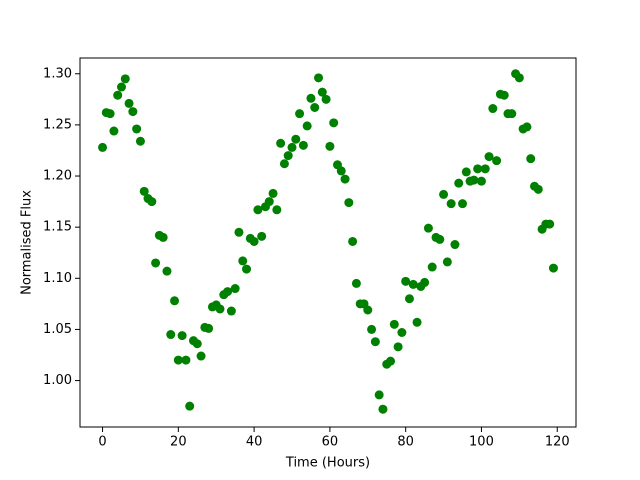 The image size is (640, 480). Describe the element at coordinates (57, 278) in the screenshot. I see `y-tick-label: 1.10` at that location.